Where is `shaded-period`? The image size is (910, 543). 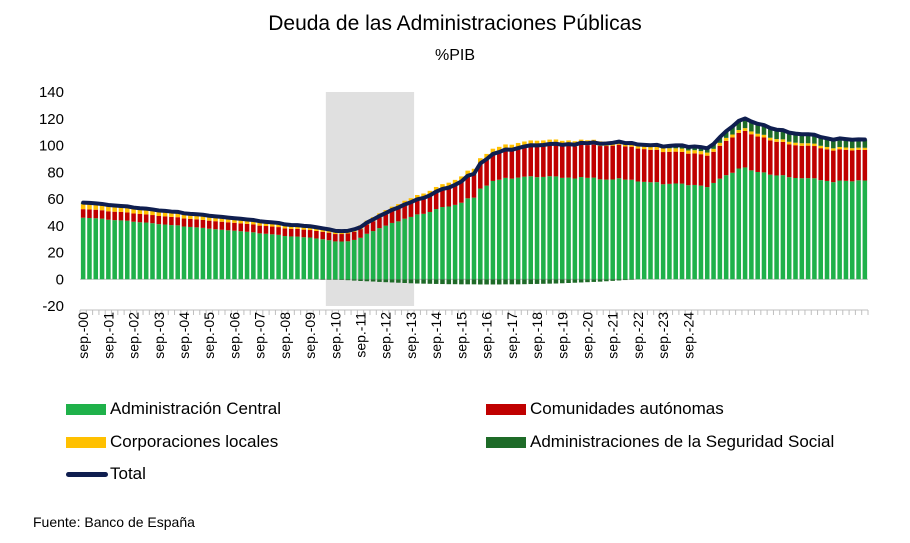
shaded-period is located at coordinates (370, 199).